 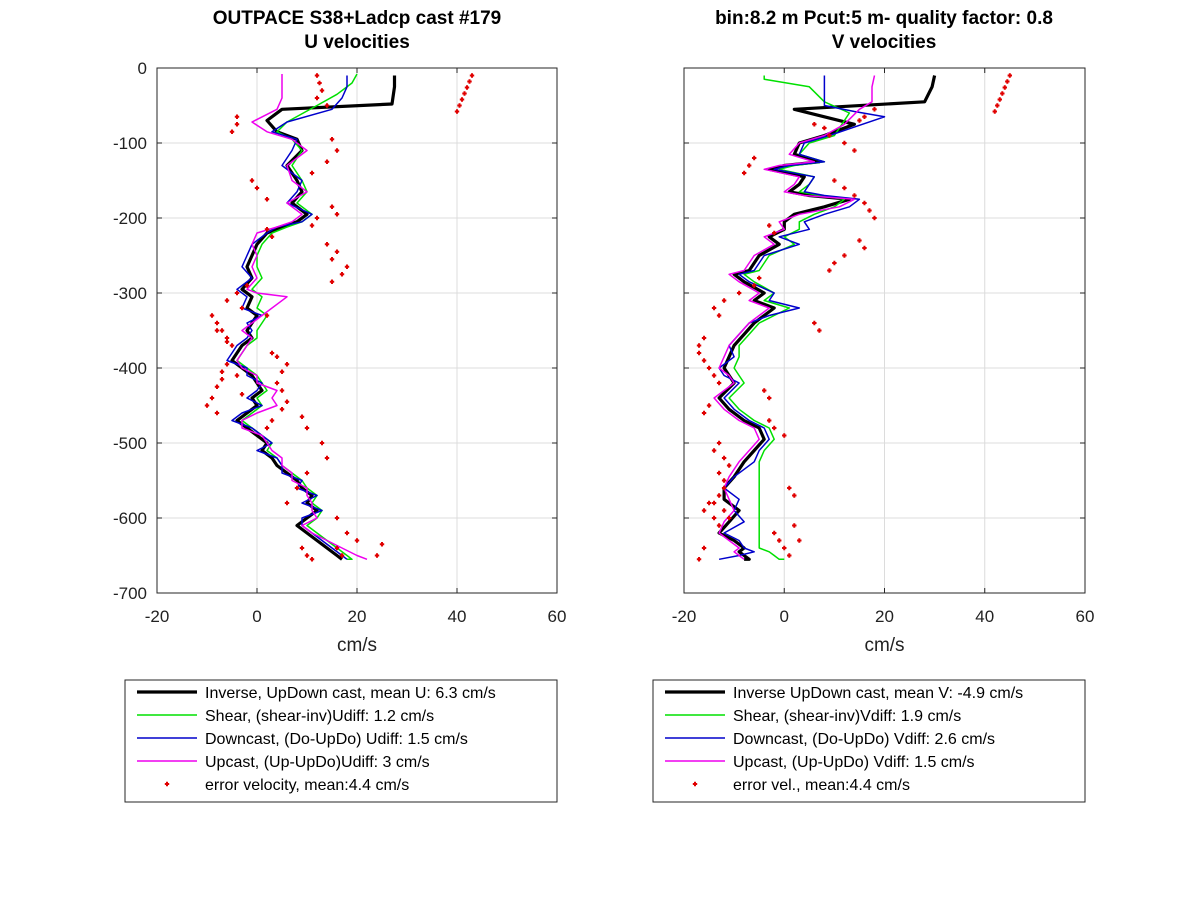 What do you see at coordinates (130, 593) in the screenshot?
I see `y-tick-label: -700` at bounding box center [130, 593].